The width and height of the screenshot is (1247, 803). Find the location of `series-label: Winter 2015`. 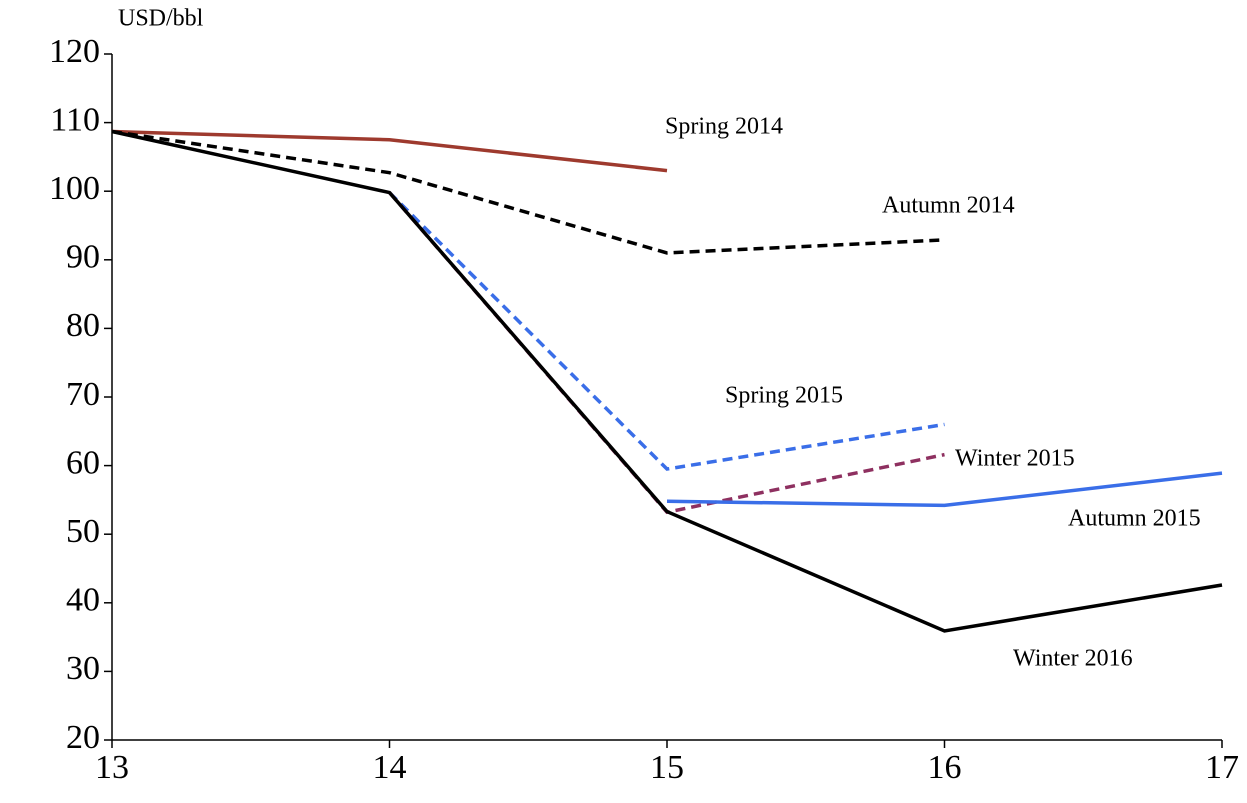

series-label: Winter 2015 is located at coordinates (1015, 459).